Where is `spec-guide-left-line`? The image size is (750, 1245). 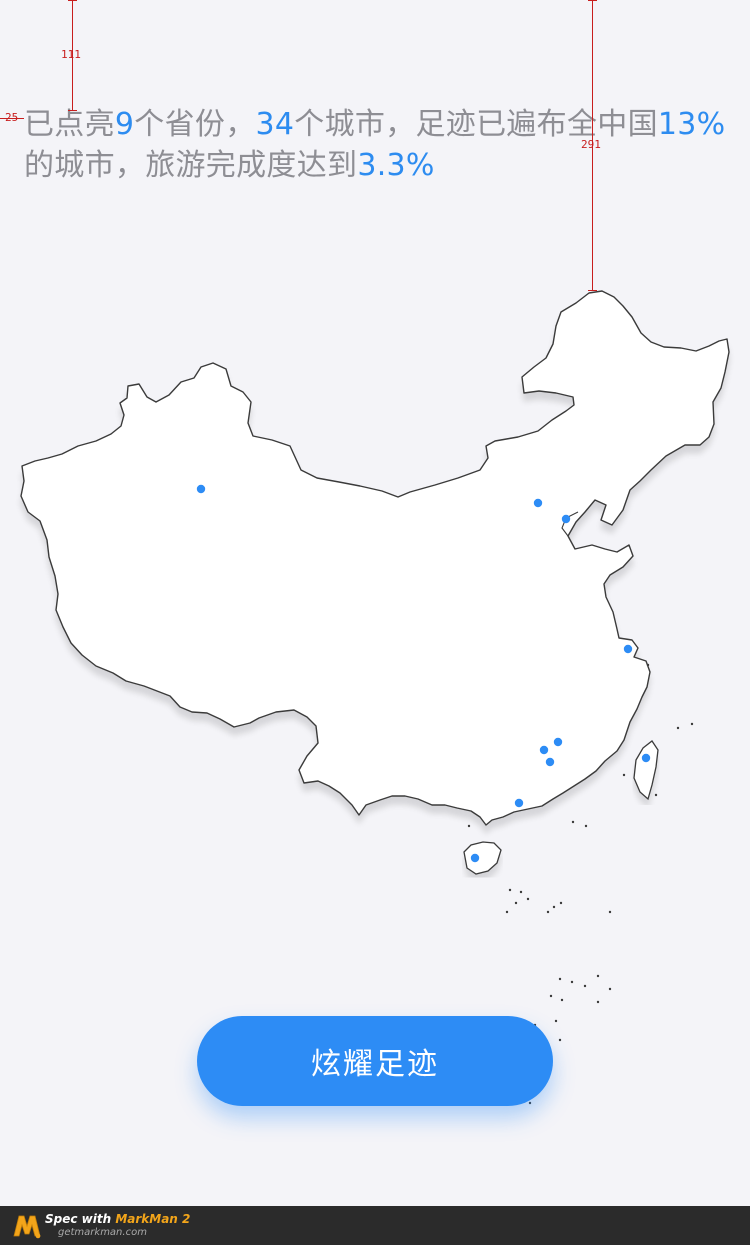 spec-guide-left-line is located at coordinates (72, 55).